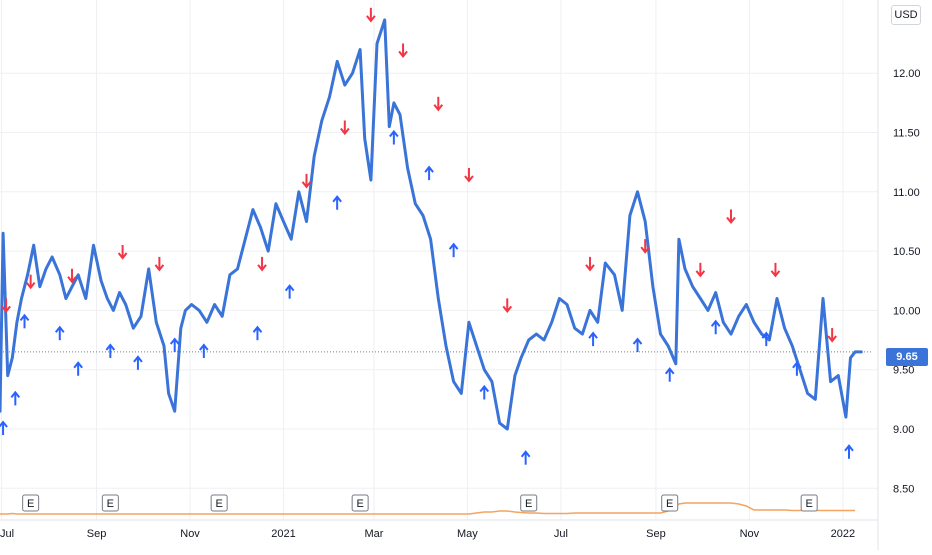 The height and width of the screenshot is (555, 932). I want to click on y-tick-label: 9.50, so click(903, 371).